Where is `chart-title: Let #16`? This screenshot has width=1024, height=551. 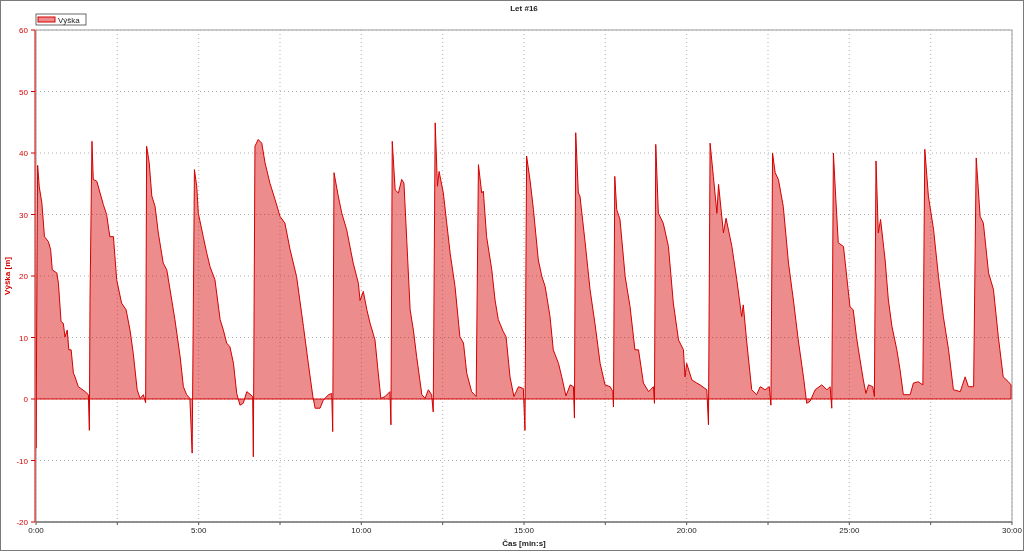
chart-title: Let #16 is located at coordinates (524, 8).